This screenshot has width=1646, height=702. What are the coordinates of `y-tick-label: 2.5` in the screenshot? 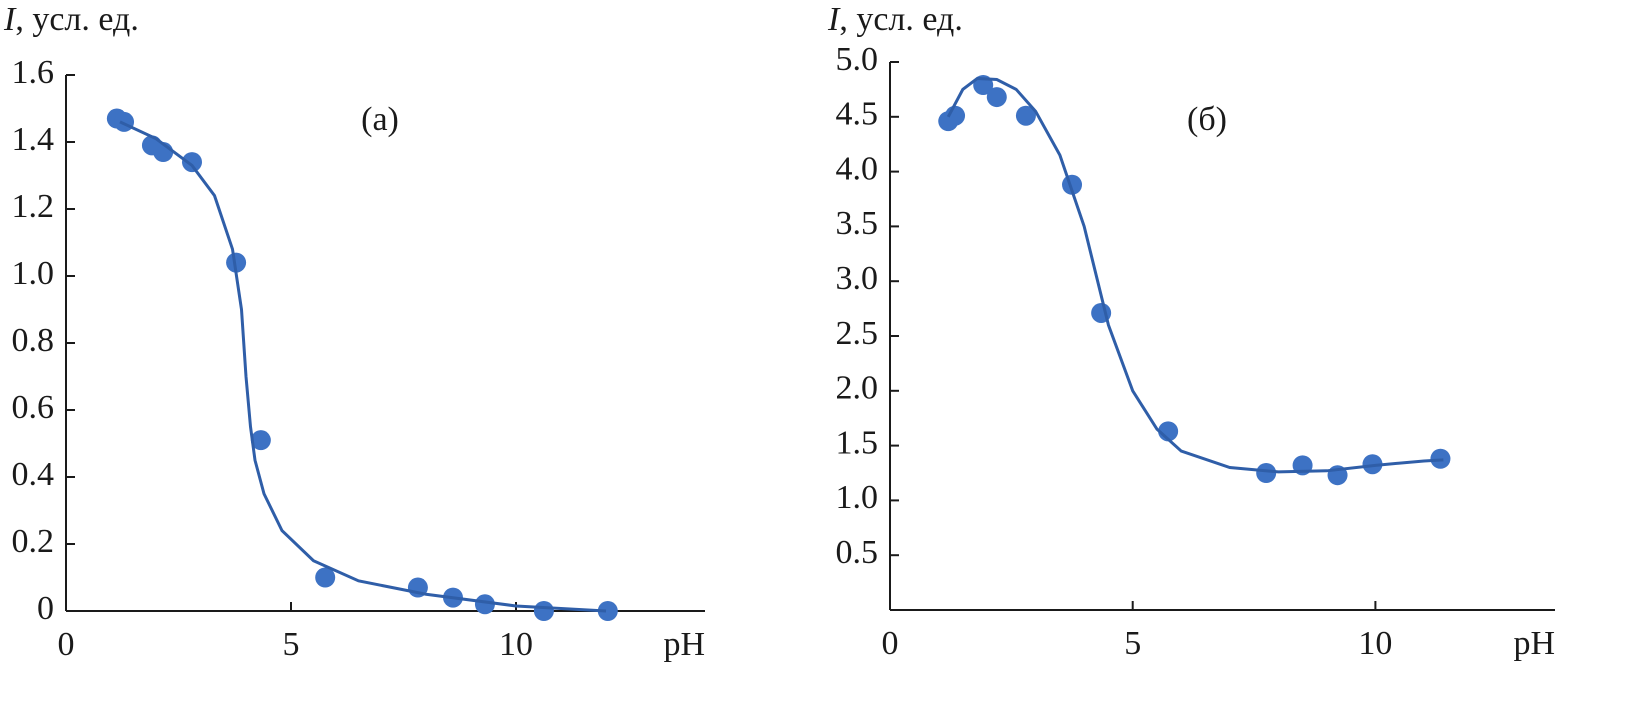 It's located at (857, 333).